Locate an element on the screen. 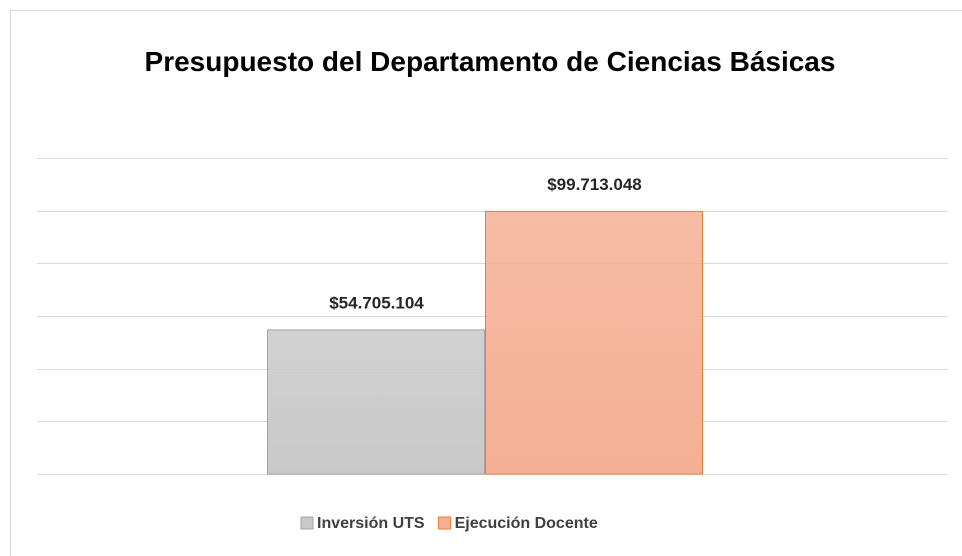 This screenshot has width=962, height=556. data-label: $99.713.048 is located at coordinates (594, 184).